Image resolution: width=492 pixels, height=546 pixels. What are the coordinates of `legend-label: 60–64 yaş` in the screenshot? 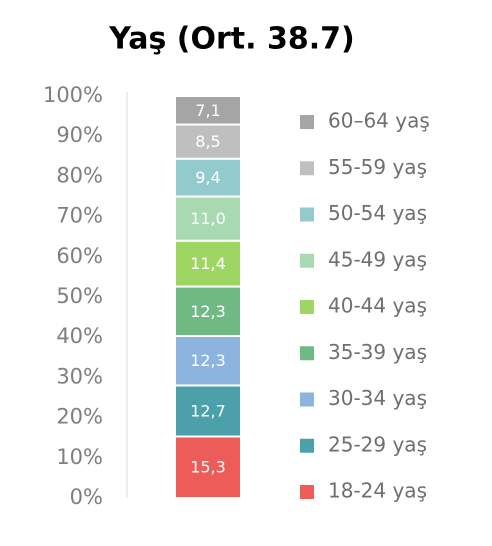 It's located at (379, 121).